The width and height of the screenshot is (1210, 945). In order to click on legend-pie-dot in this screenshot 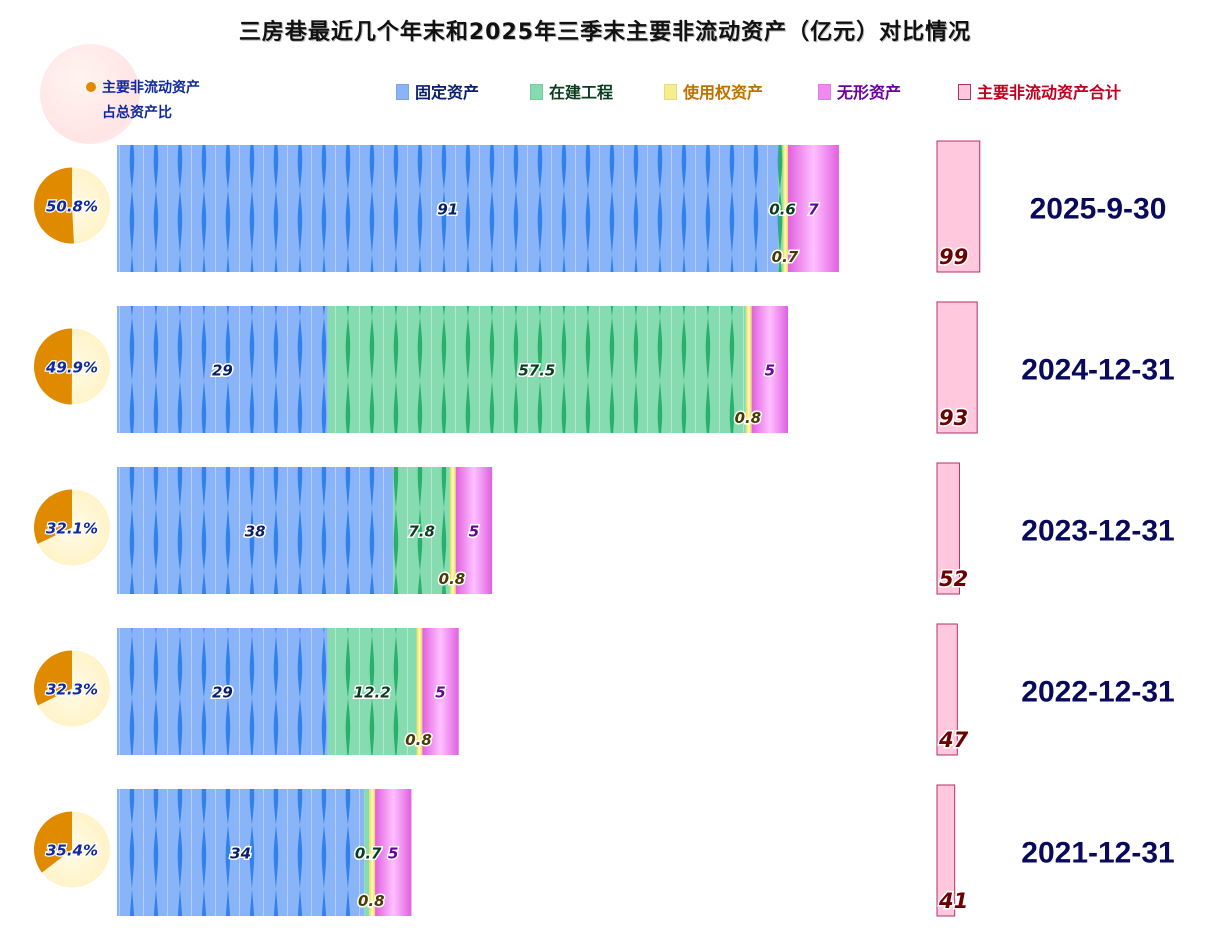, I will do `click(91, 87)`.